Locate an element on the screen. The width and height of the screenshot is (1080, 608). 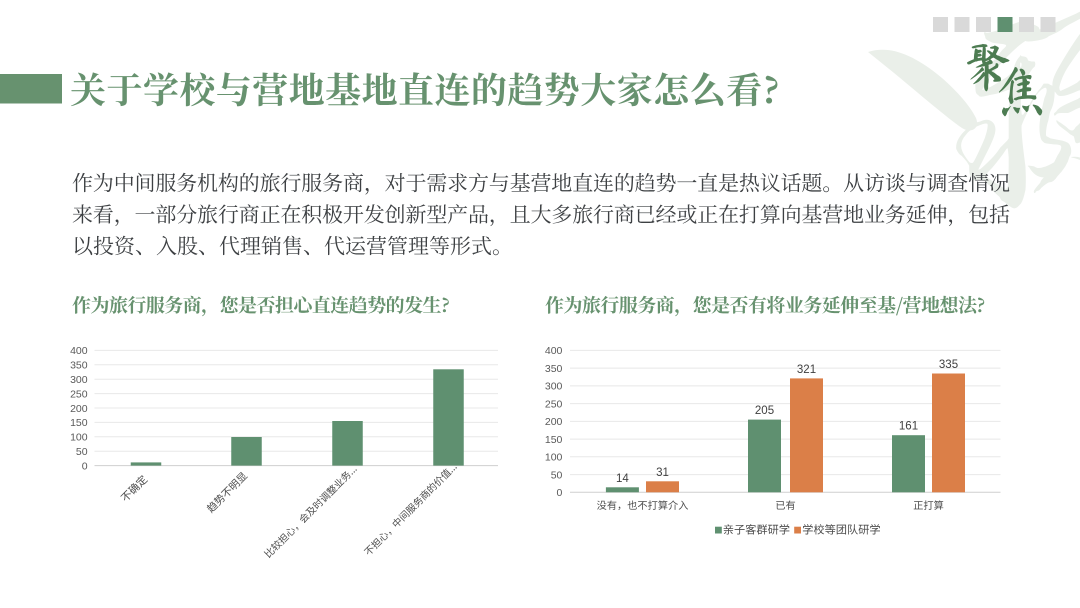
svg-text: 14 is located at coordinates (622, 479).